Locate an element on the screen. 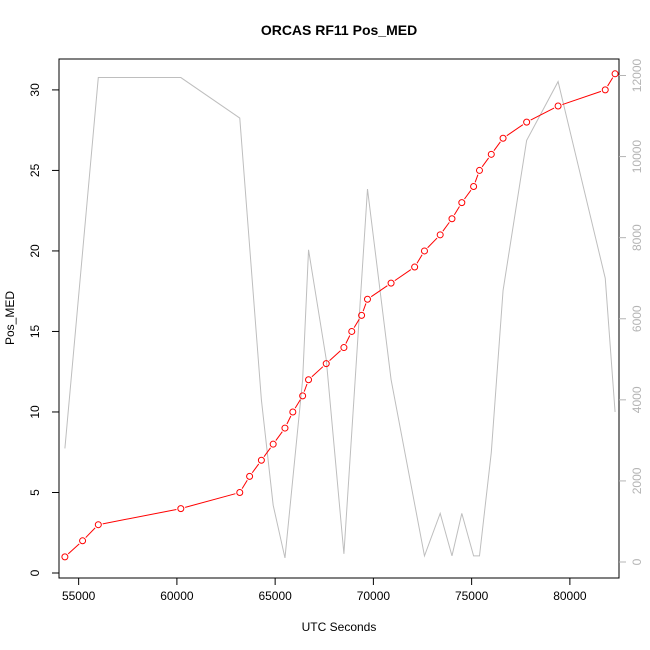 The width and height of the screenshot is (650, 650). x-tick-label: 60000 is located at coordinates (177, 596).